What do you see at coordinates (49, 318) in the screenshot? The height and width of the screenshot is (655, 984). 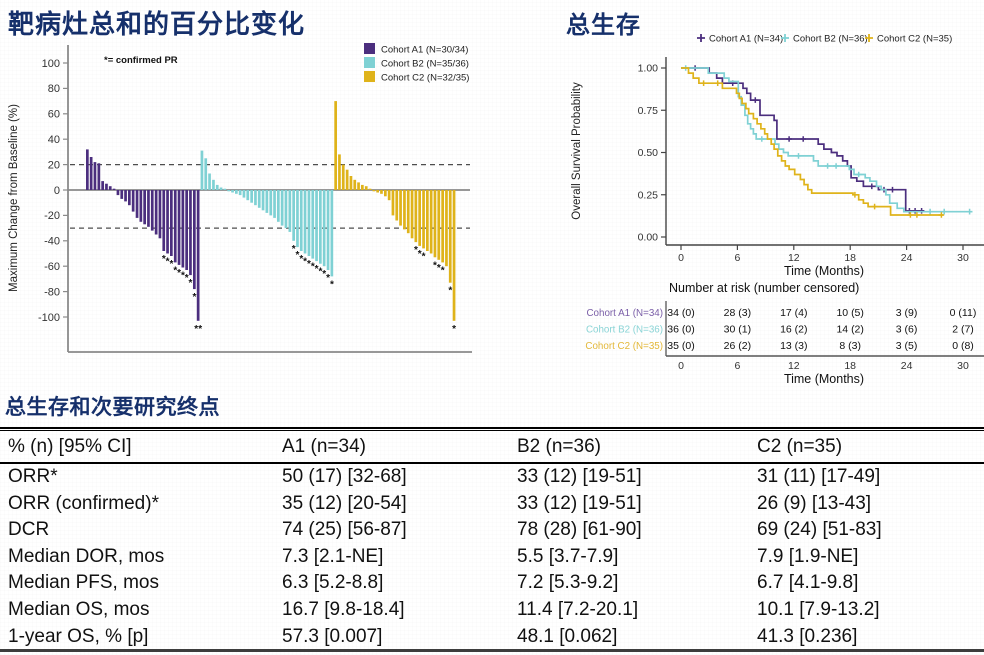 I see `y-tick-label: -100` at bounding box center [49, 318].